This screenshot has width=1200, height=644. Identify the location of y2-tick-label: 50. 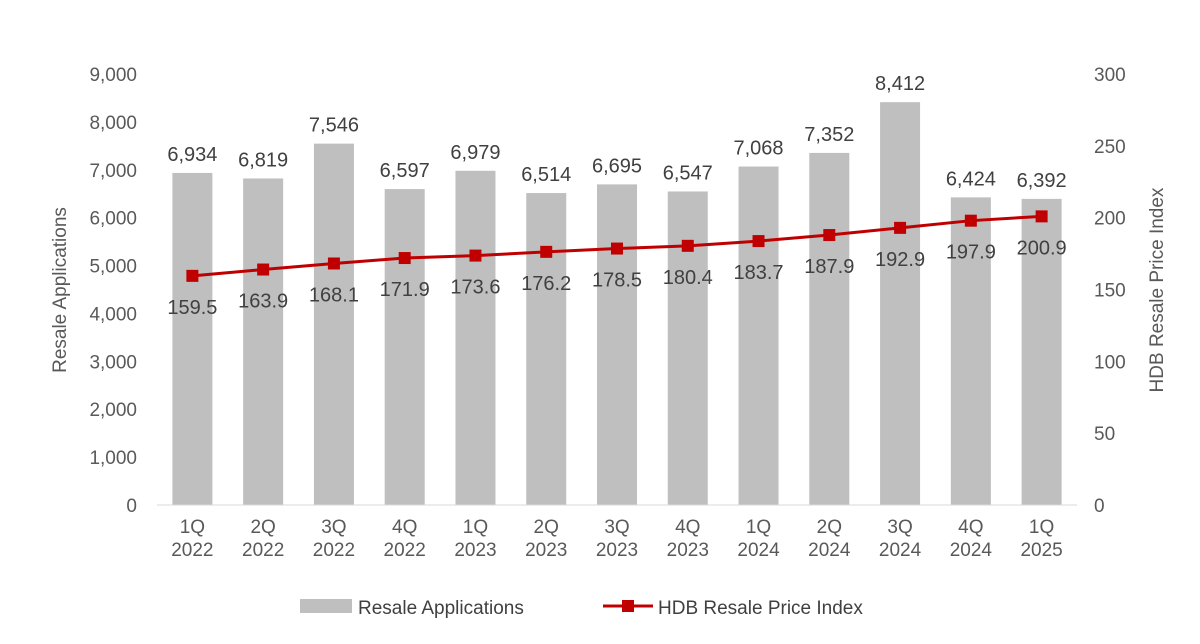
(1104, 434).